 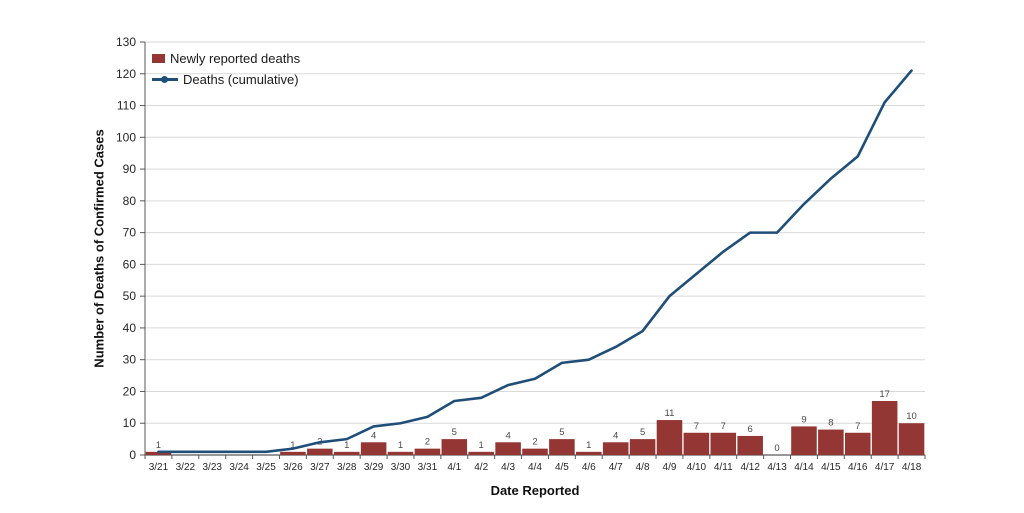 I want to click on svg-text: 70, so click(x=130, y=233).